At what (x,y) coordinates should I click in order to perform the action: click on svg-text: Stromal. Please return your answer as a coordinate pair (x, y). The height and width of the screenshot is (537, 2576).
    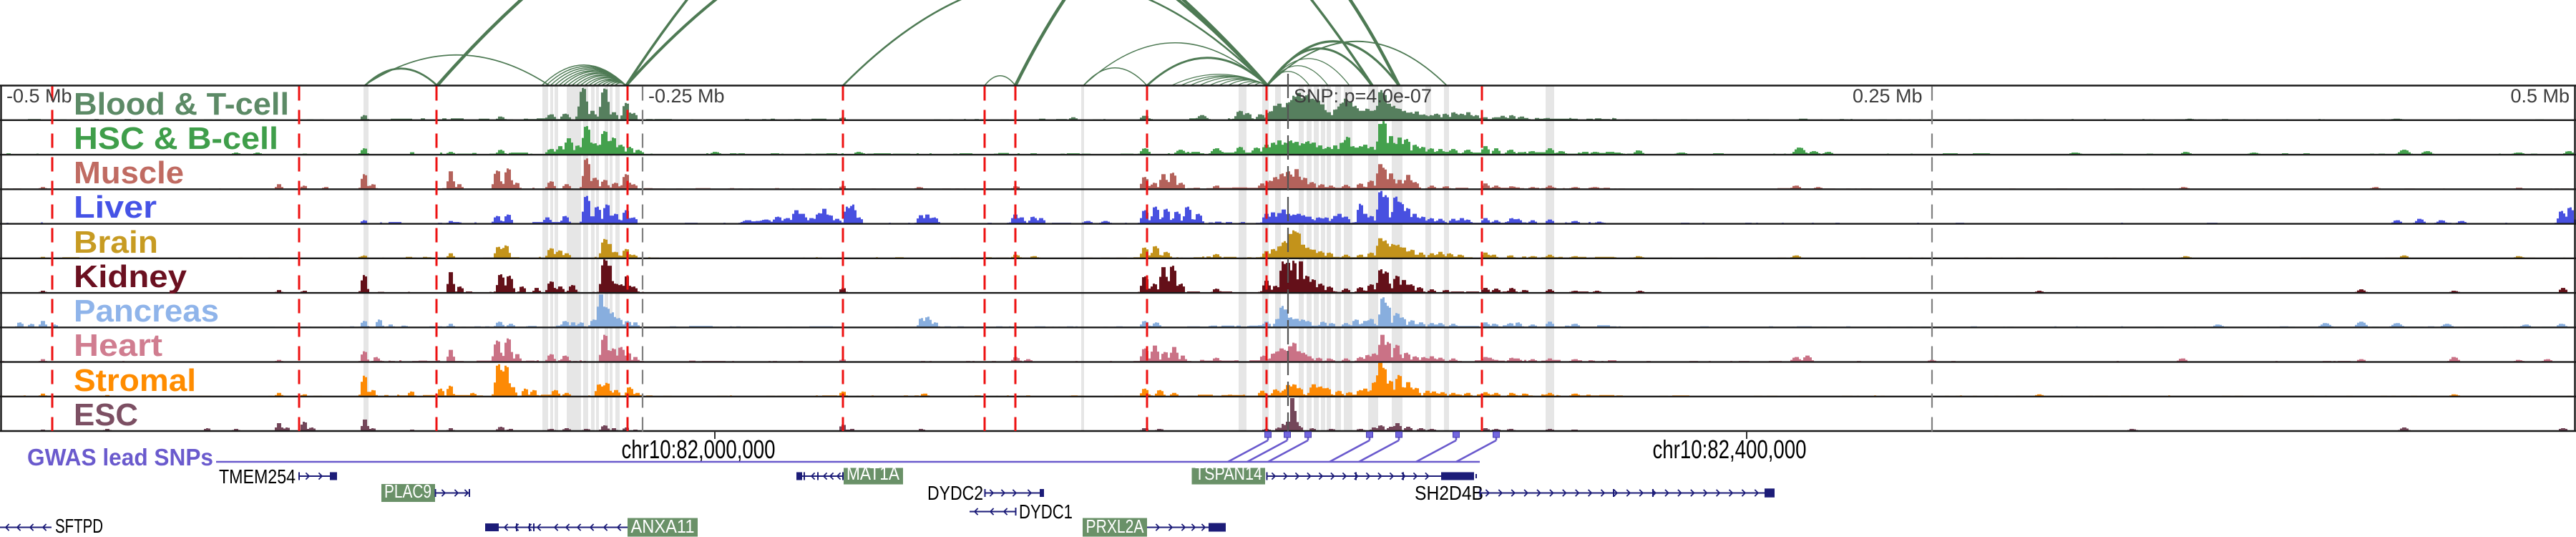
    Looking at the image, I should click on (135, 380).